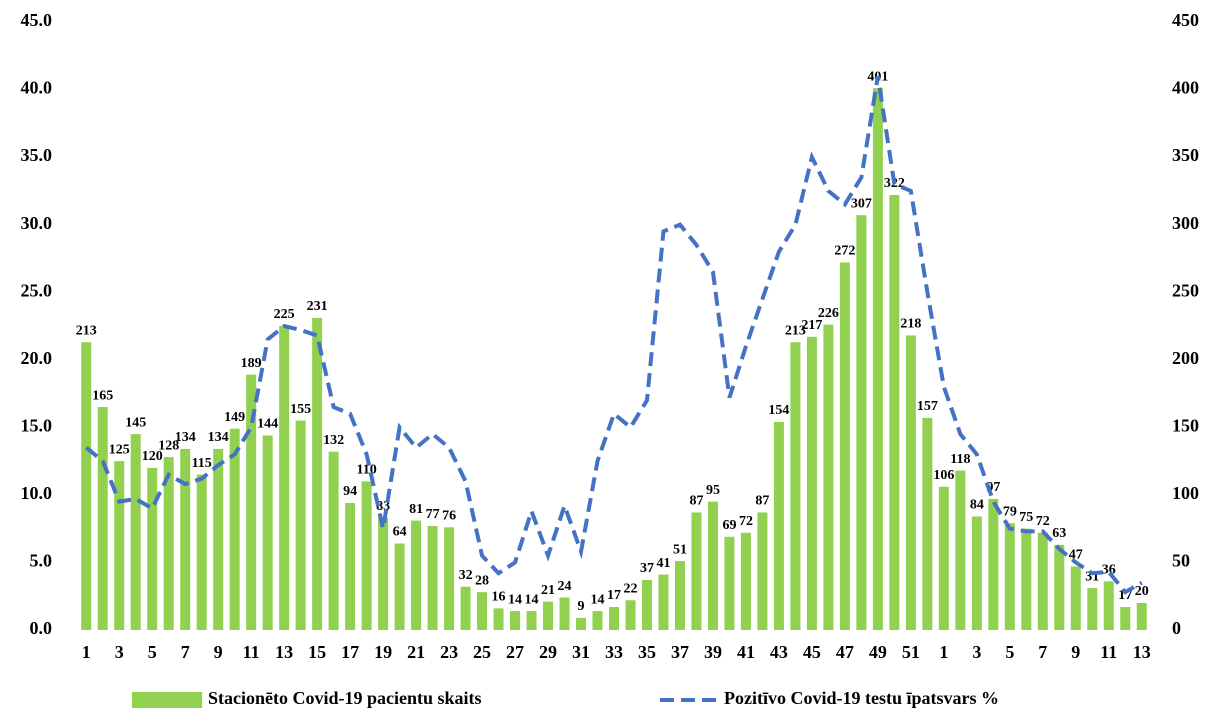 This screenshot has height=722, width=1208. I want to click on legend-label: Pozitīvo Covid-19 testu īpatsvars %, so click(861, 698).